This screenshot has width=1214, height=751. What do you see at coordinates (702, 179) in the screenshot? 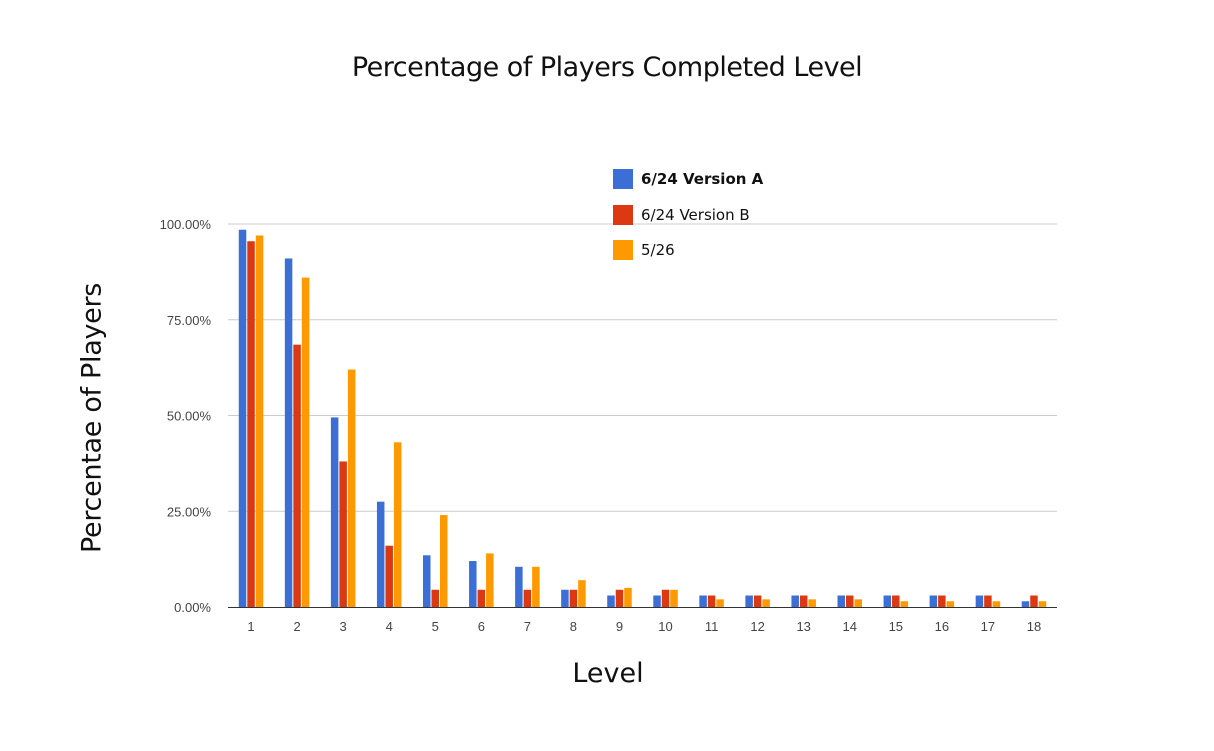
I see `legend-label: 6/24 Version A` at bounding box center [702, 179].